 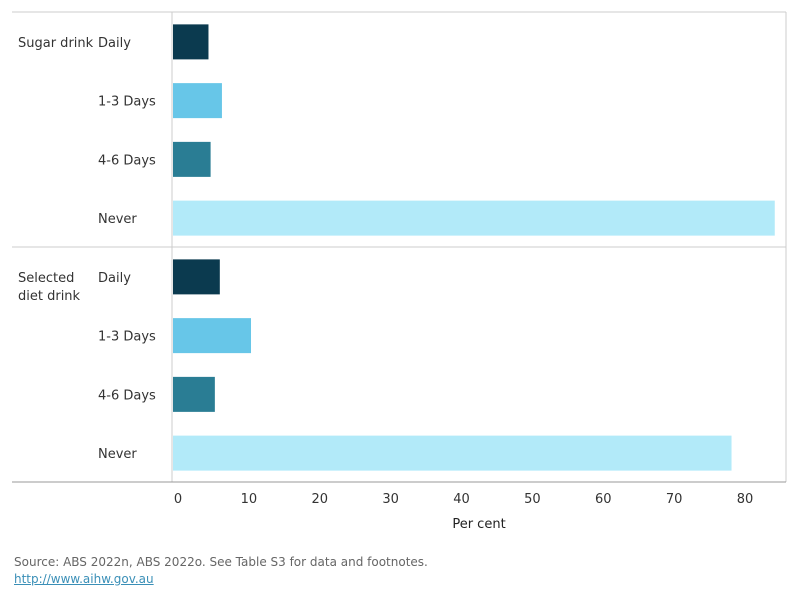 I want to click on x-tick-label: 10, so click(x=249, y=499).